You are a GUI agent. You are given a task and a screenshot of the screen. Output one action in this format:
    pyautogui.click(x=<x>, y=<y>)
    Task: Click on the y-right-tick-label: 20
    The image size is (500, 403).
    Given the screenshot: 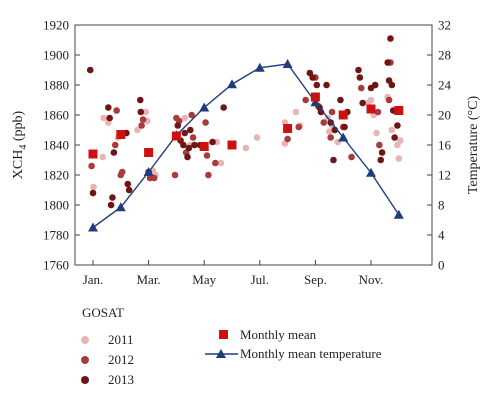 What is the action you would take?
    pyautogui.click(x=444, y=115)
    